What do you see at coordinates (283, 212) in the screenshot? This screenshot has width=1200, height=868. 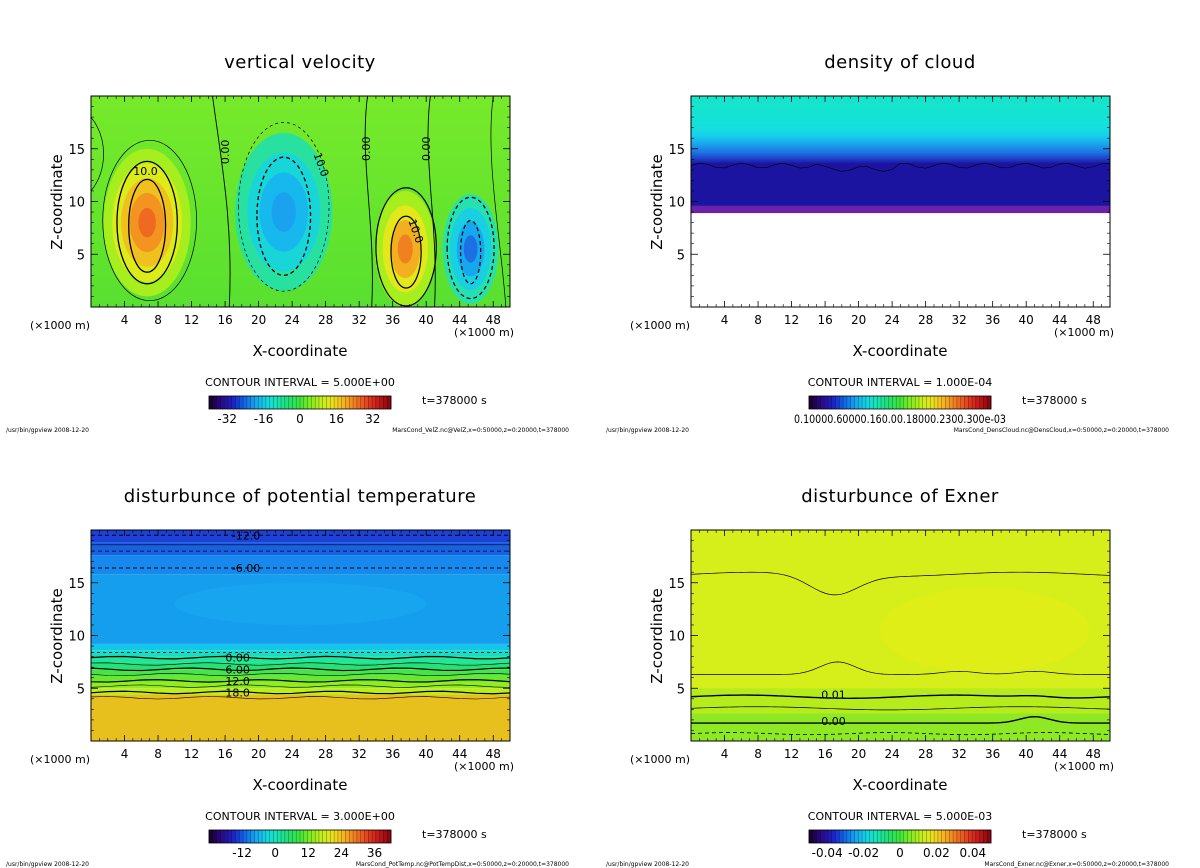 I see `downdraft-cell` at bounding box center [283, 212].